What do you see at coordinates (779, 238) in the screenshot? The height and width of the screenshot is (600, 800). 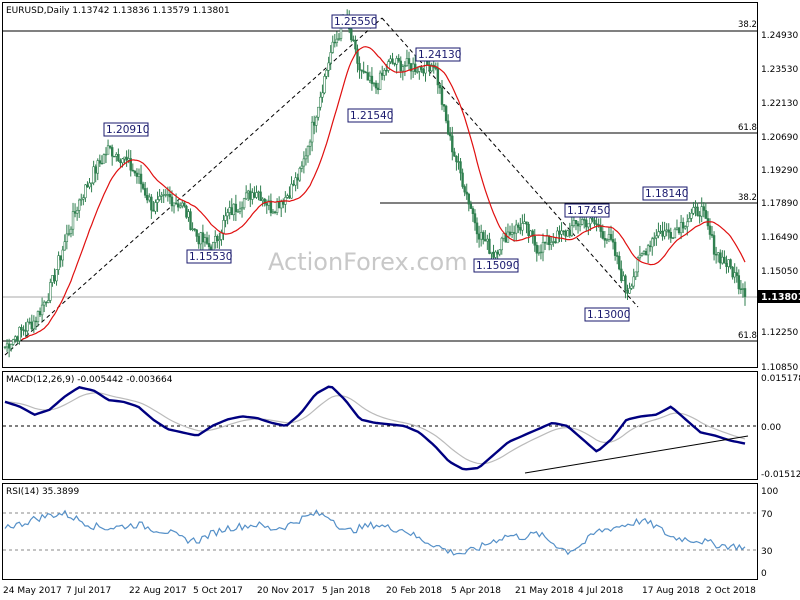 I see `price-tick: 1.16490` at bounding box center [779, 238].